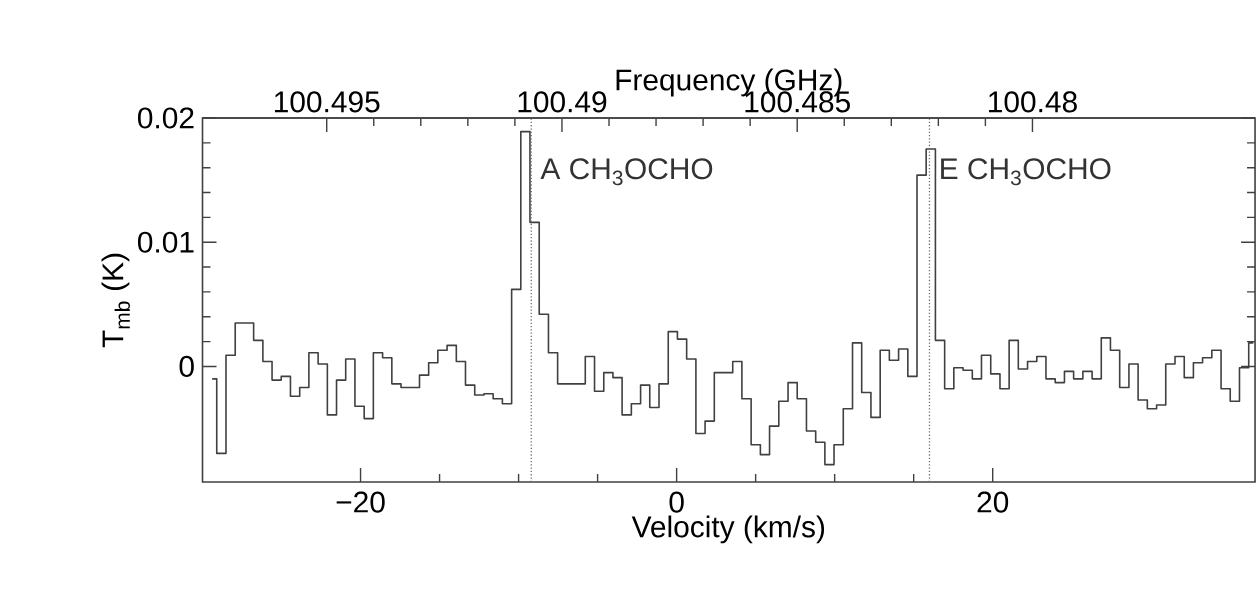 The height and width of the screenshot is (590, 1257). Describe the element at coordinates (165, 118) in the screenshot. I see `y-tick-label: 0.02` at that location.